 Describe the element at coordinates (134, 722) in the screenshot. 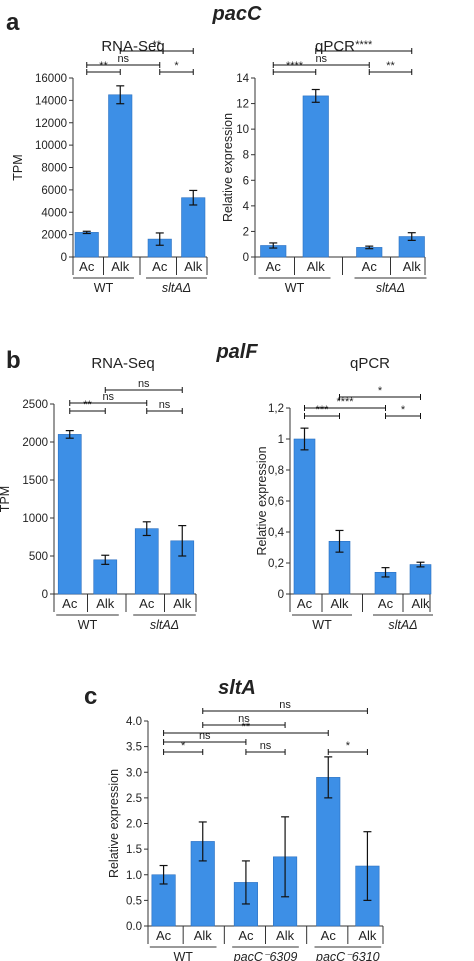

I see `y-tick-label: 4.0` at that location.